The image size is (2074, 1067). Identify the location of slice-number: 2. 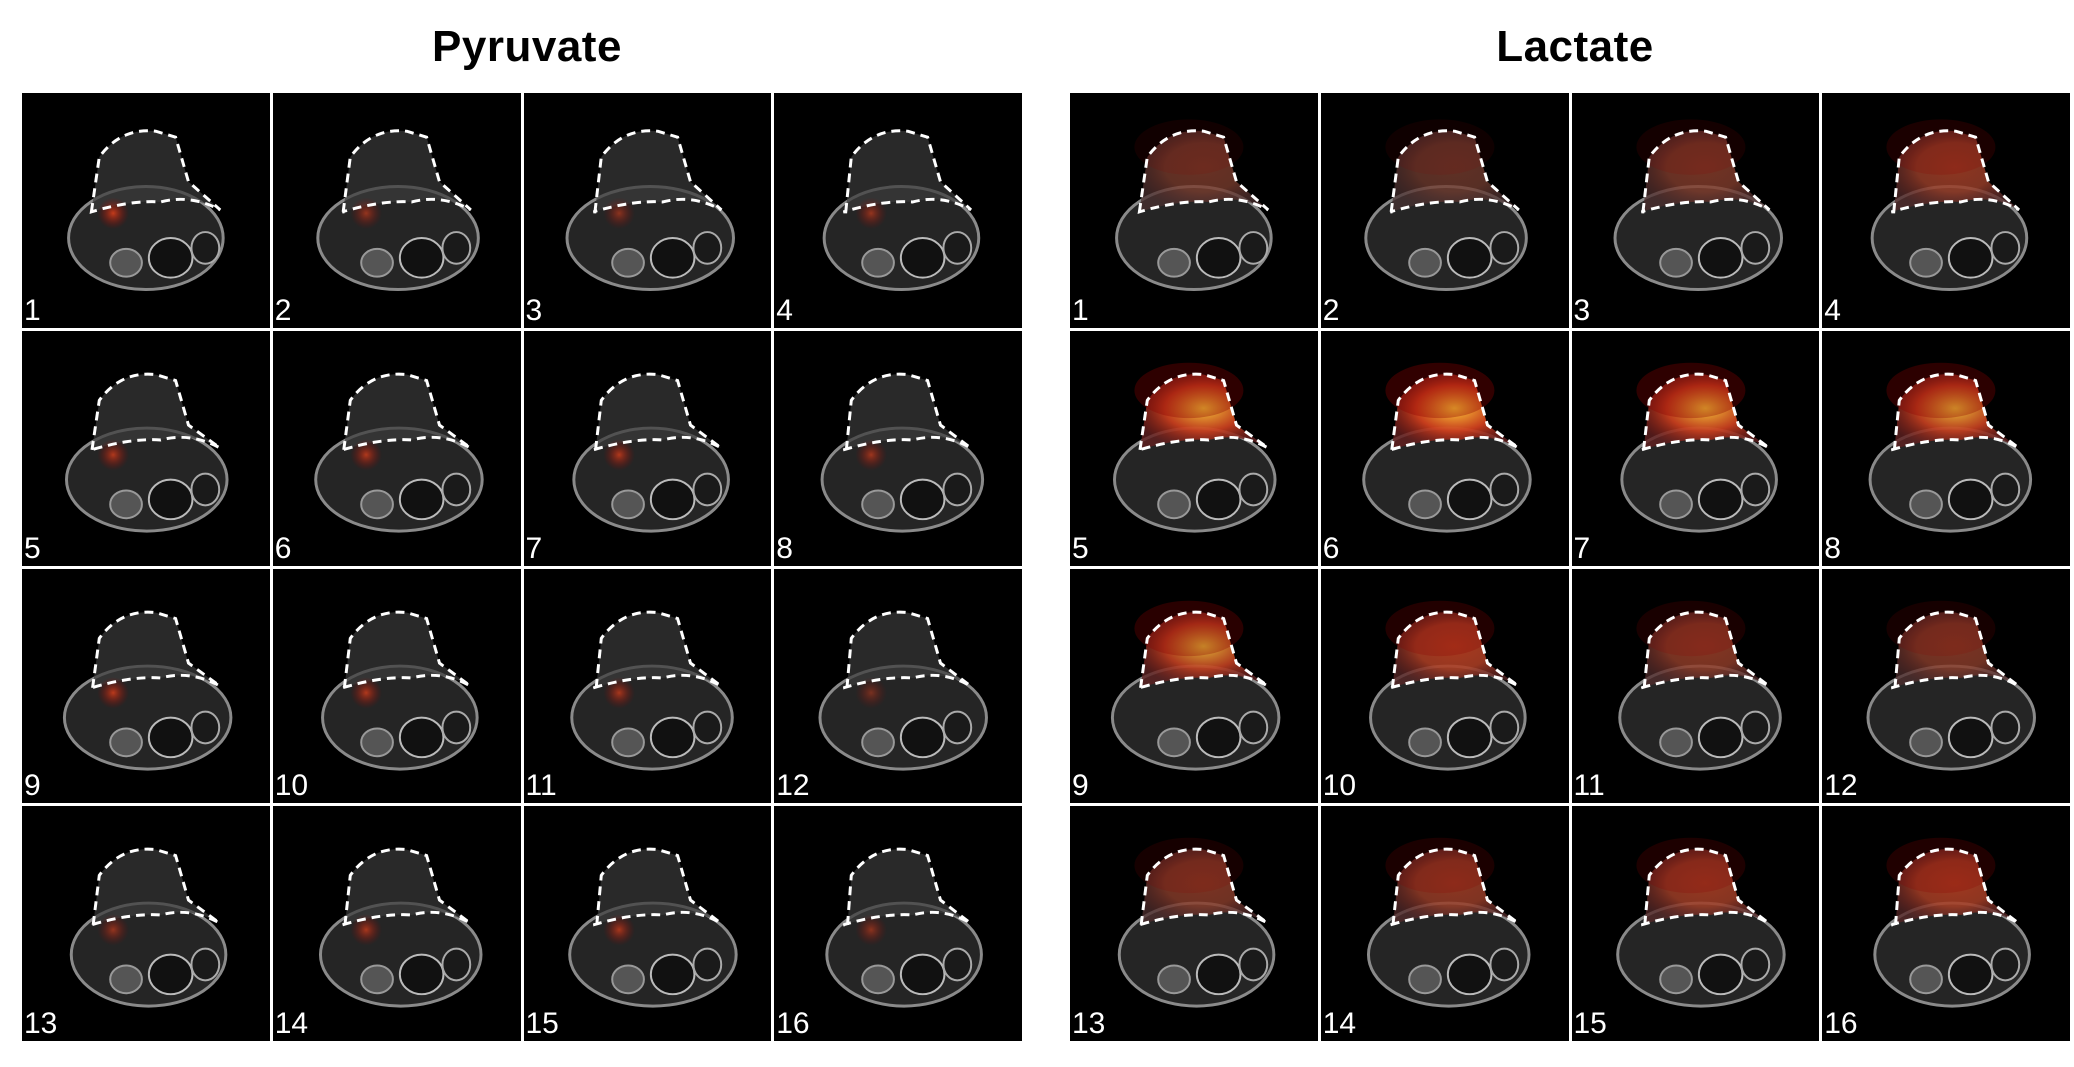
(1331, 310).